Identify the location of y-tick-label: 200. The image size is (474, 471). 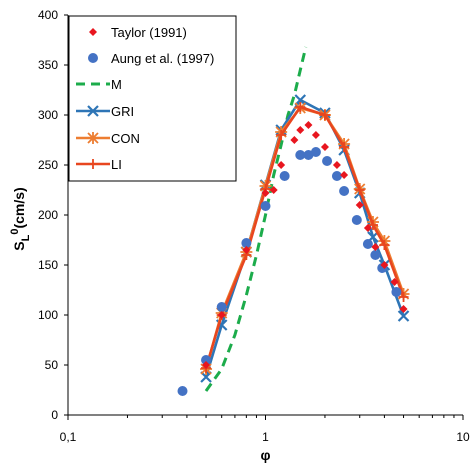
(48, 215).